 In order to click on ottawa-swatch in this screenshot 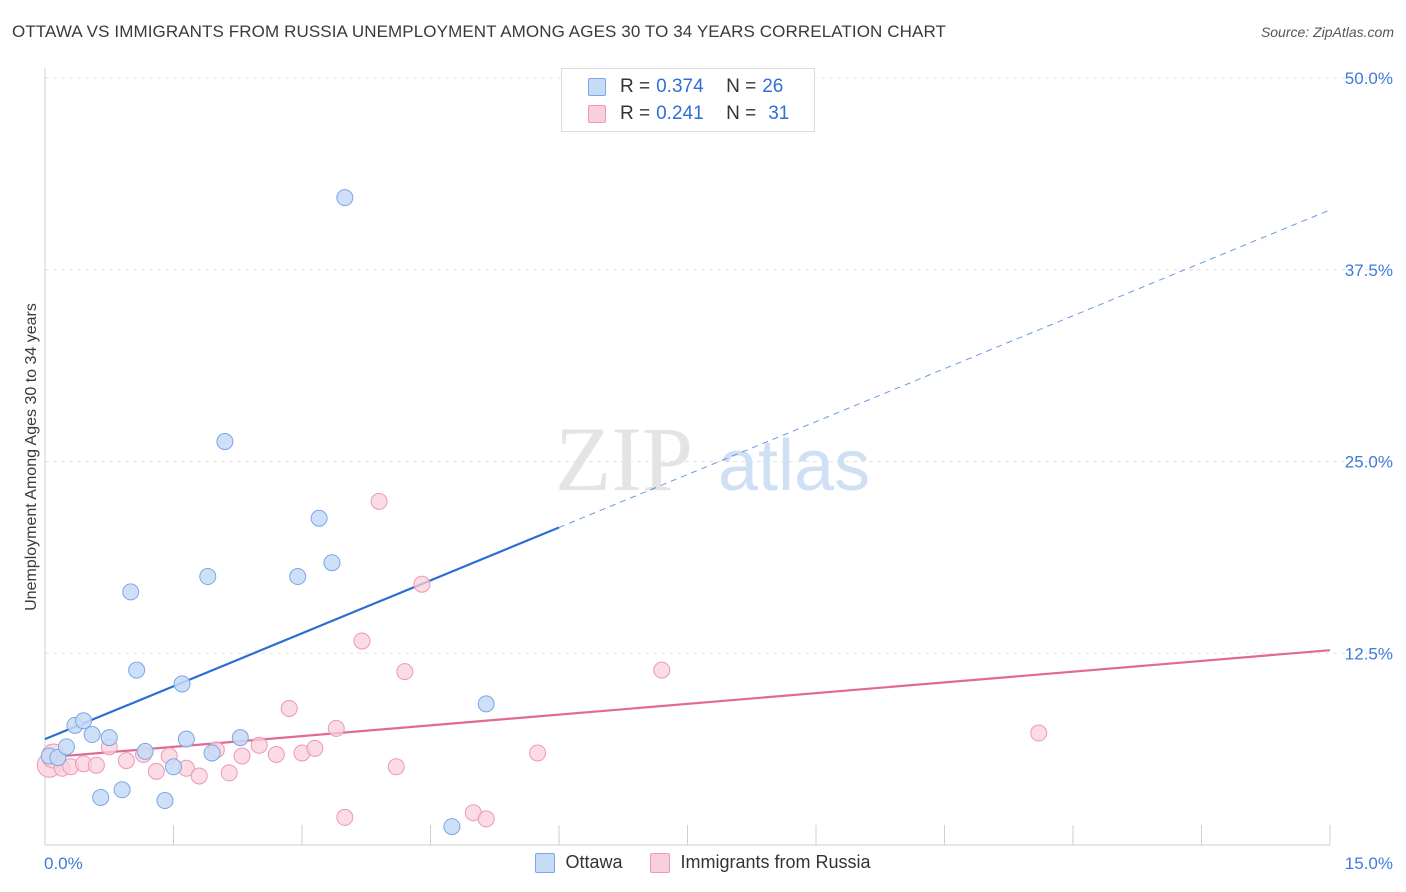, I will do `click(597, 87)`.